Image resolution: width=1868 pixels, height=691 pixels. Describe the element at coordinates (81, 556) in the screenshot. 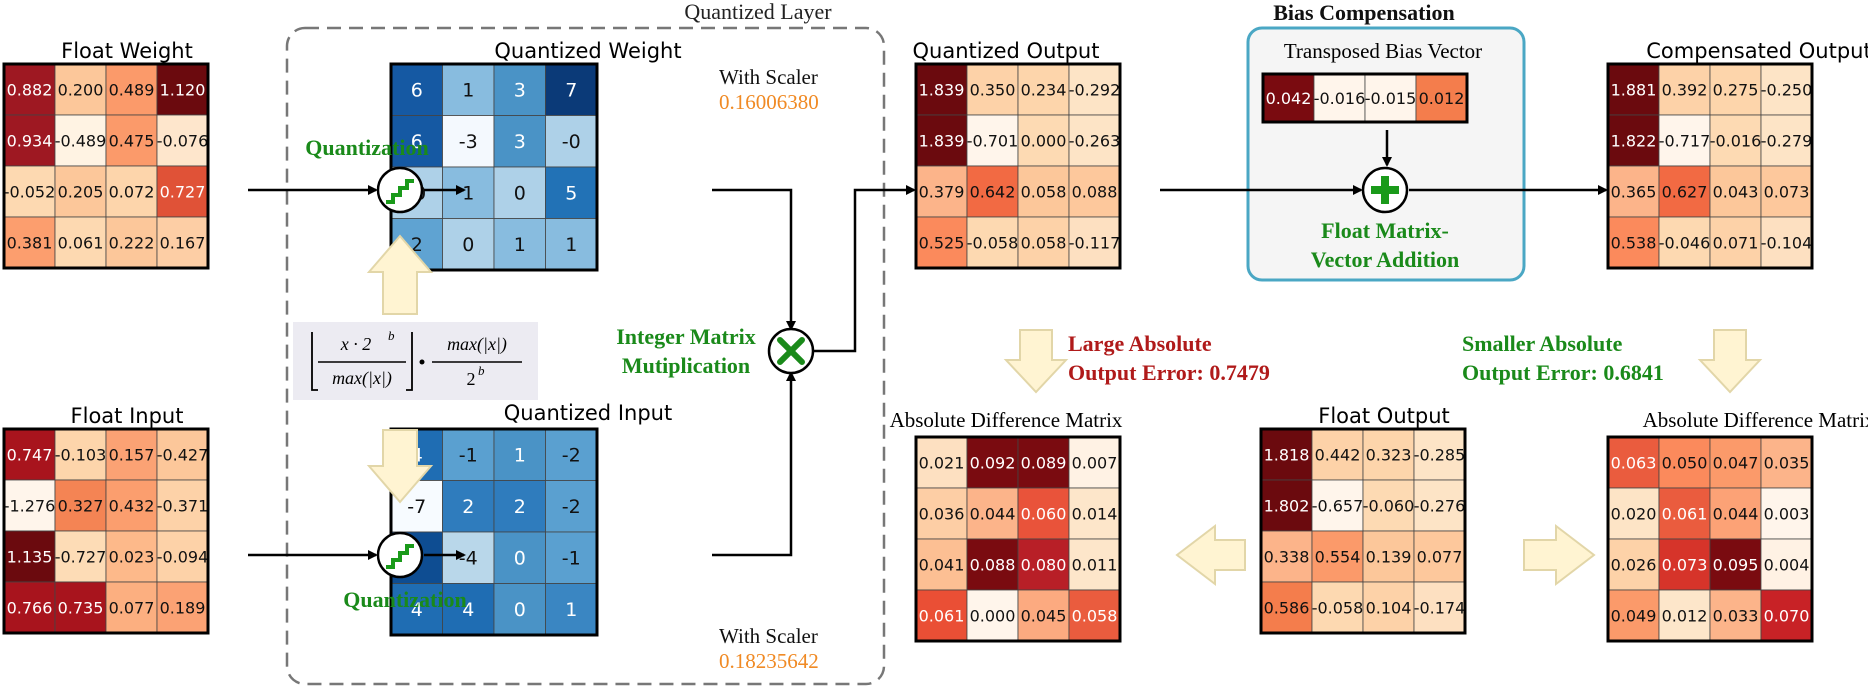

I see `matrix-cell-value: -0.727` at that location.